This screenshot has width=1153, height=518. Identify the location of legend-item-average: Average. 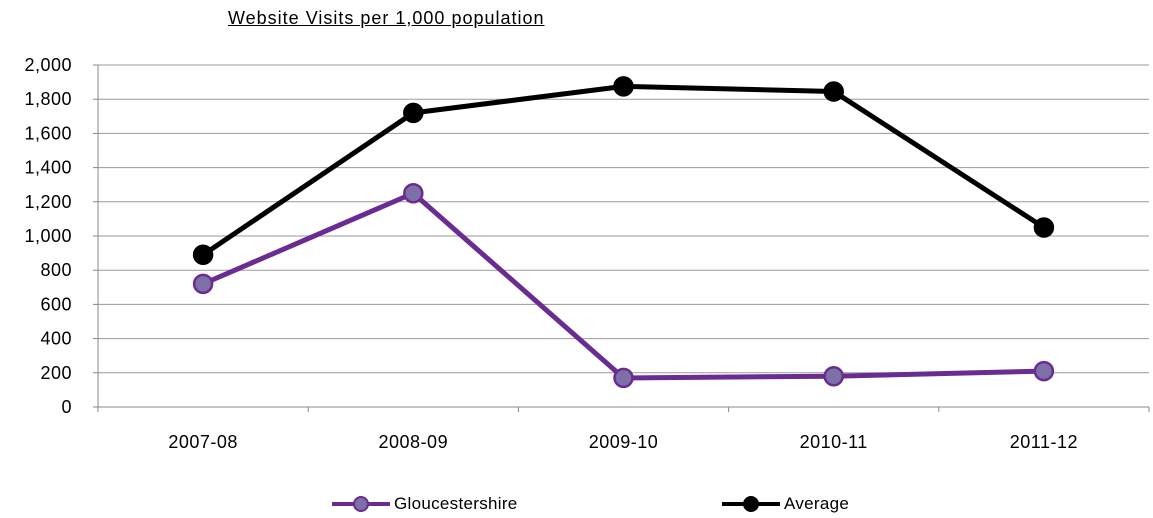
(784, 504).